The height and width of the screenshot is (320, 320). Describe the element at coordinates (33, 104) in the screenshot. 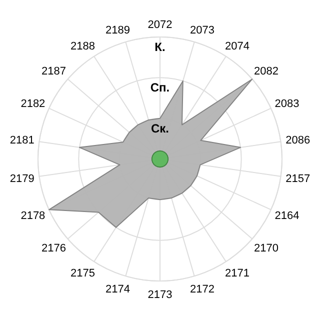

I see `spoke-label: 2182` at that location.